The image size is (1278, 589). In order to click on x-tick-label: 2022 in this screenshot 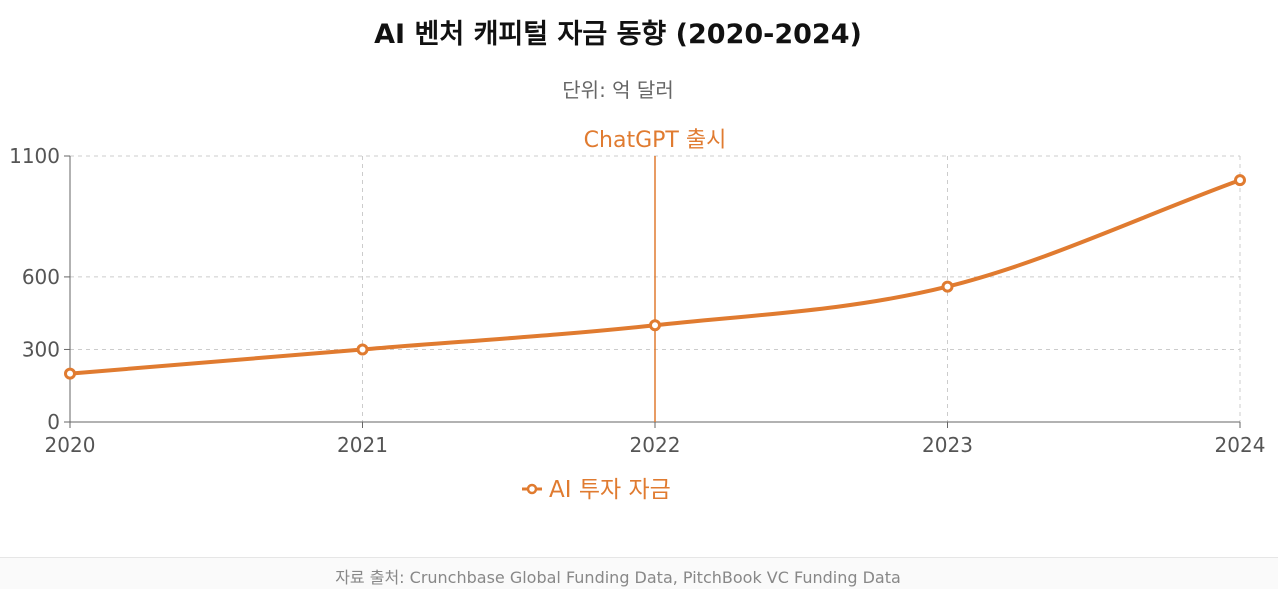, I will do `click(655, 445)`.